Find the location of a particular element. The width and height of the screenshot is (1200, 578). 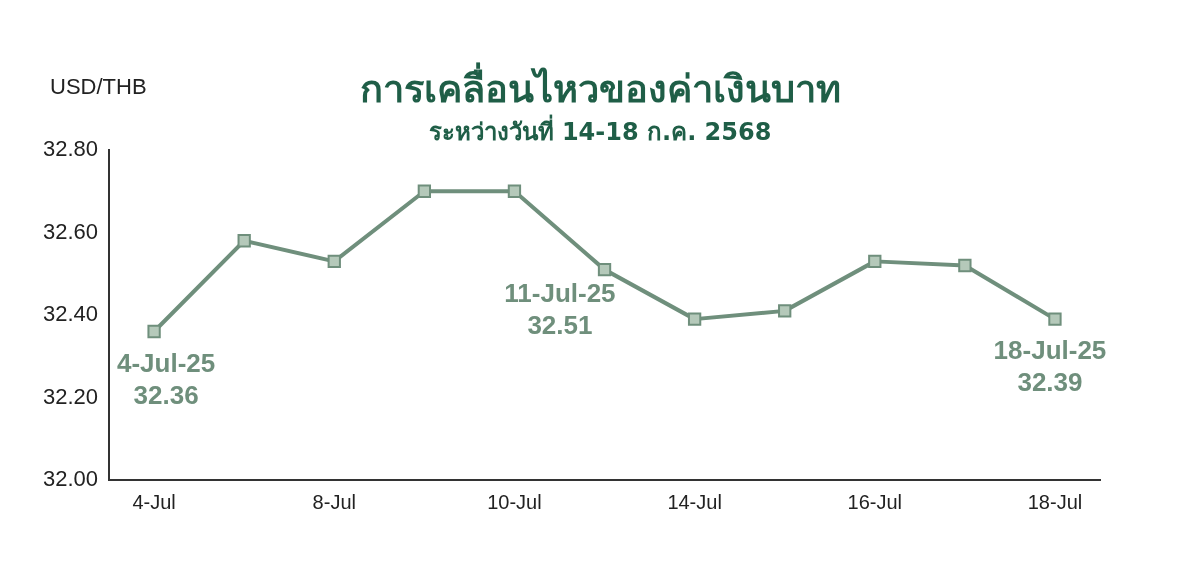

x-tick-label: 18-Jul is located at coordinates (1055, 501).